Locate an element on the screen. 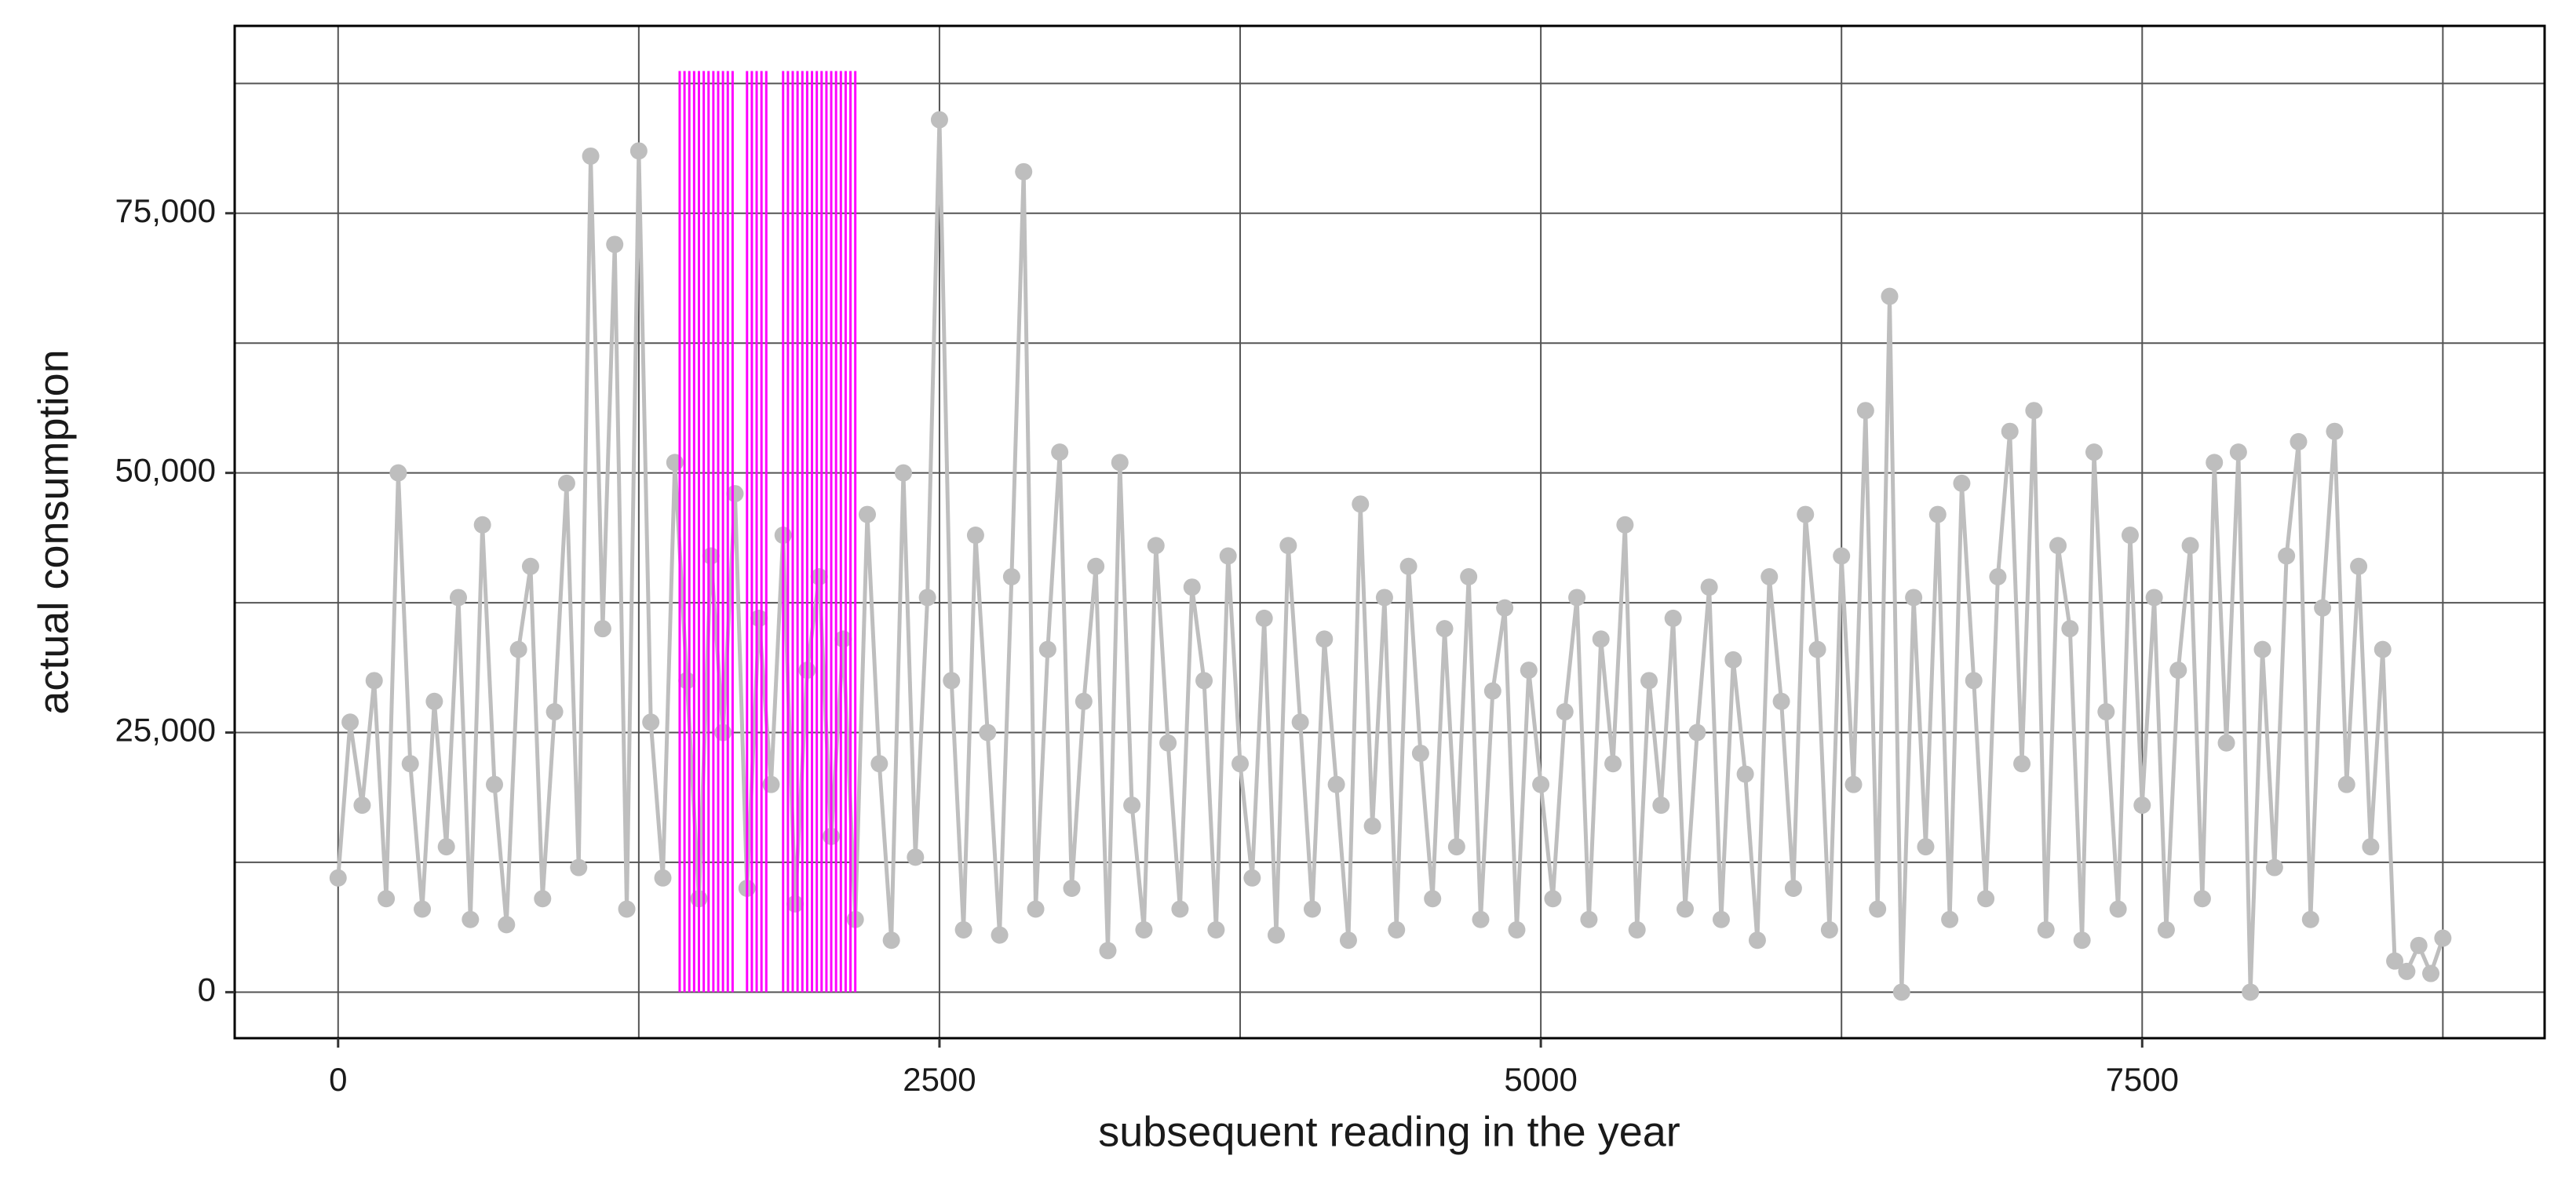 This screenshot has width=2576, height=1181. x-tick-label: 0 is located at coordinates (338, 1079).